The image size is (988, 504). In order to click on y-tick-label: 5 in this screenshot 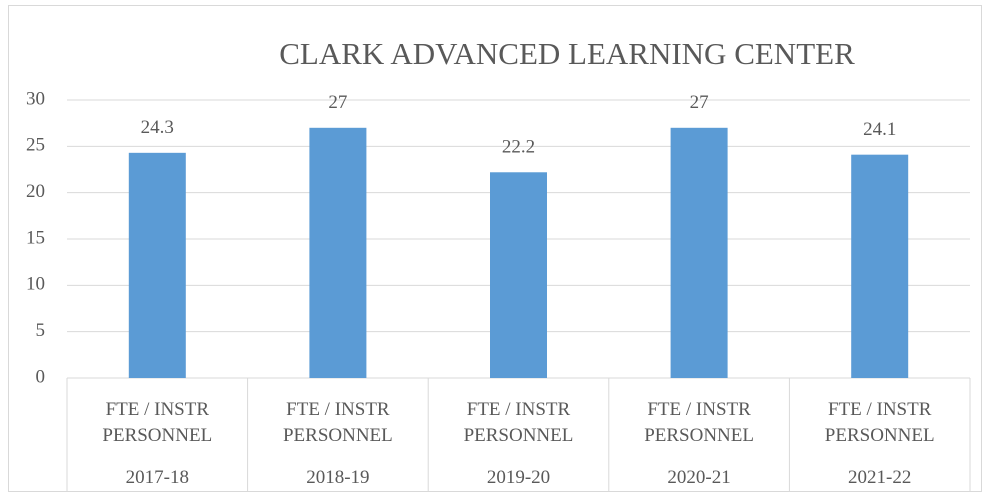, I will do `click(41, 330)`.